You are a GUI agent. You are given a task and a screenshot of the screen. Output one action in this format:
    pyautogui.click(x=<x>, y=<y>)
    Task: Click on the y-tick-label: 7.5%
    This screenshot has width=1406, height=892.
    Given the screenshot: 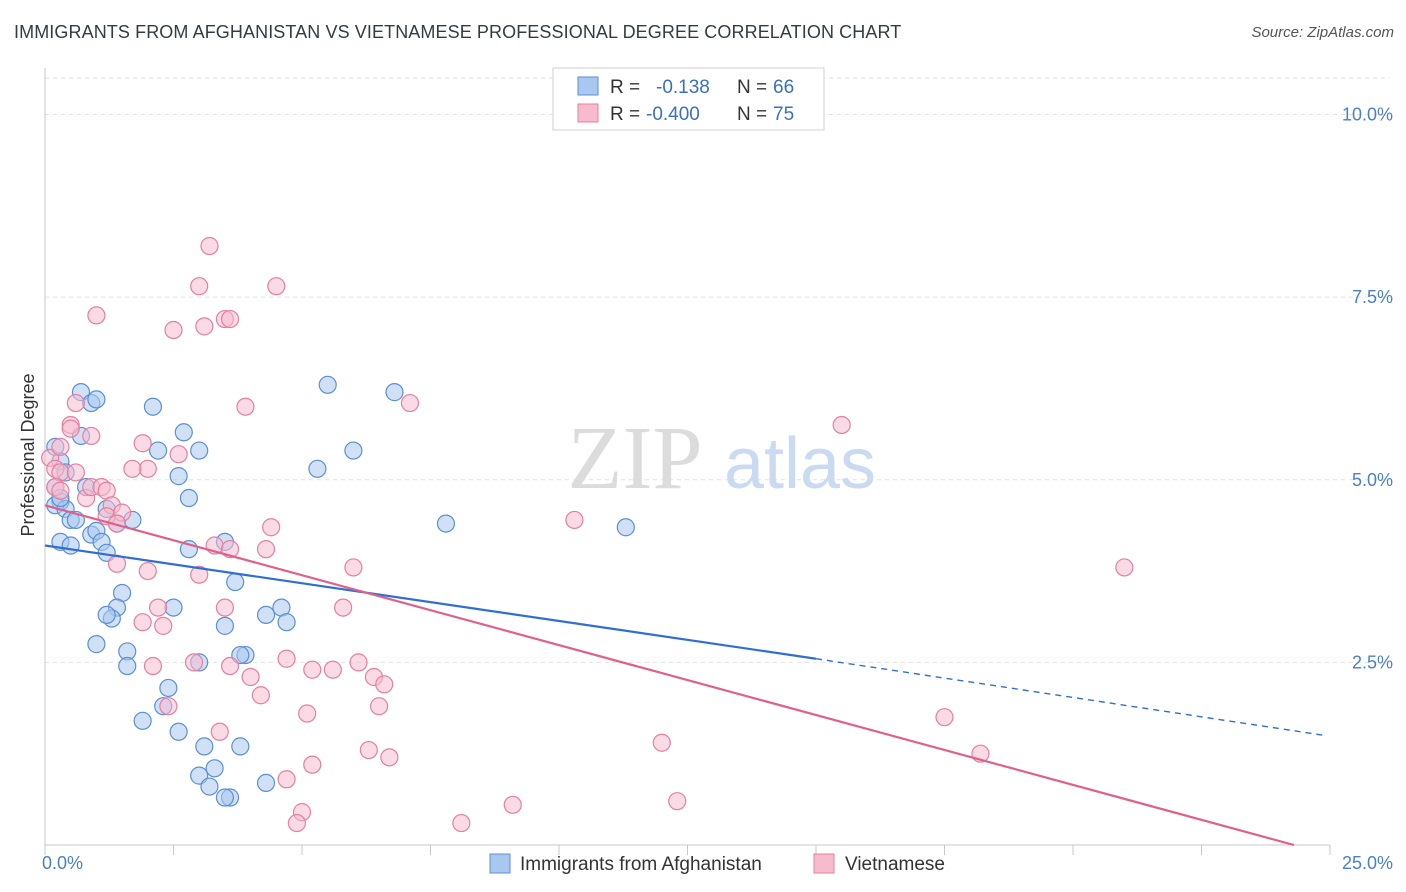 What is the action you would take?
    pyautogui.click(x=1372, y=297)
    